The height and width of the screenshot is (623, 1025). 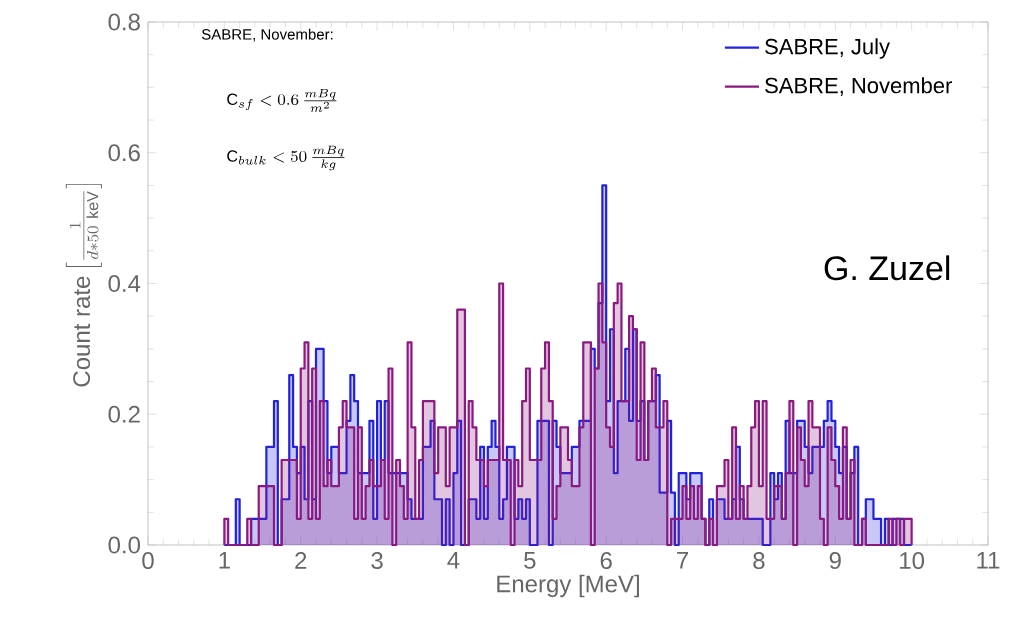 I want to click on x-tick-label: 6, so click(x=606, y=561).